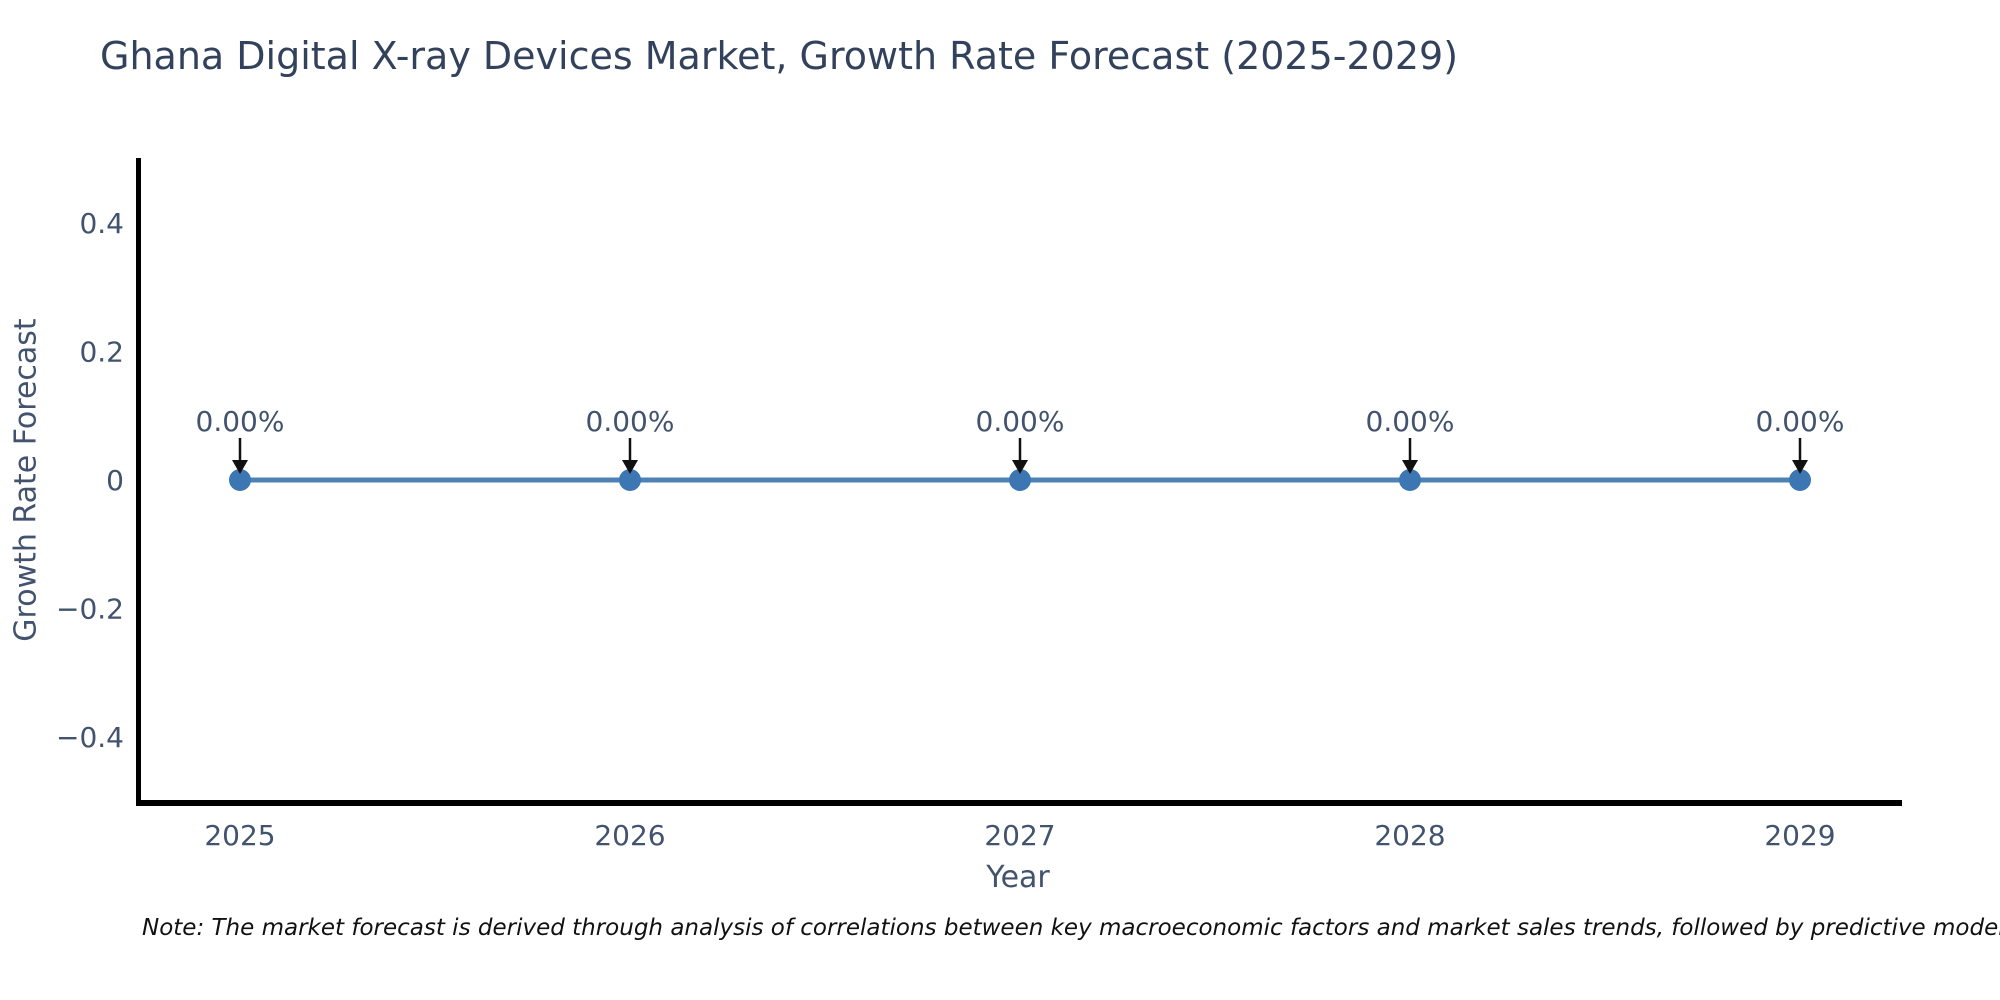 The height and width of the screenshot is (1000, 2000). Describe the element at coordinates (1018, 877) in the screenshot. I see `x-axis-title: Year` at that location.